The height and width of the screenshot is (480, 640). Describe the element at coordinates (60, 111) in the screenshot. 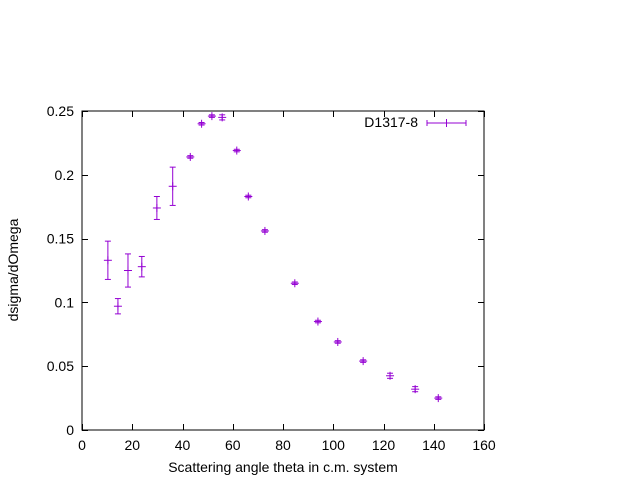

I see `y-tick-label: 0.25` at that location.